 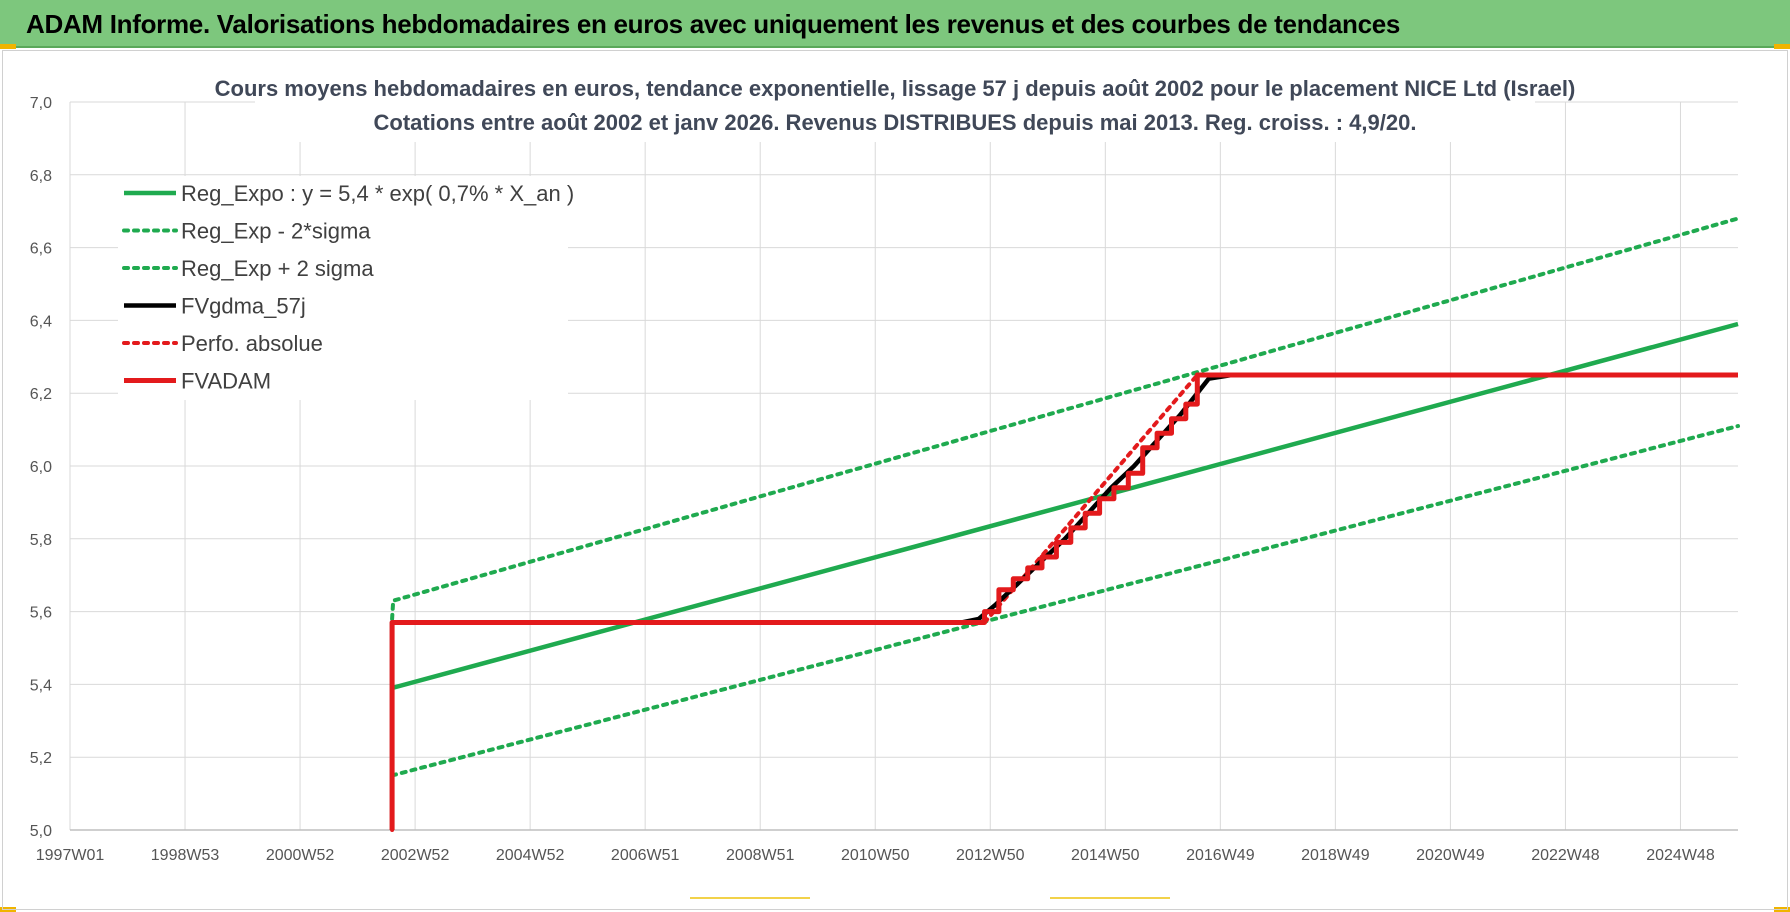 I want to click on y-tick-label: 5,8, so click(x=41, y=540).